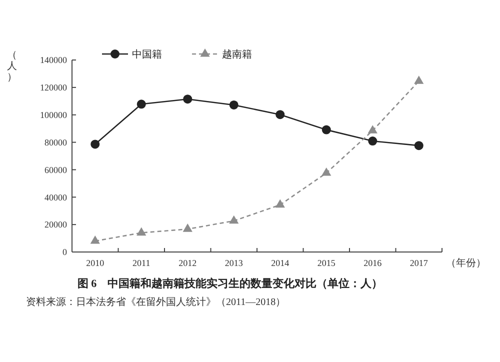 The image size is (500, 362). What do you see at coordinates (466, 263) in the screenshot?
I see `x-axis-title: （年份）` at bounding box center [466, 263].